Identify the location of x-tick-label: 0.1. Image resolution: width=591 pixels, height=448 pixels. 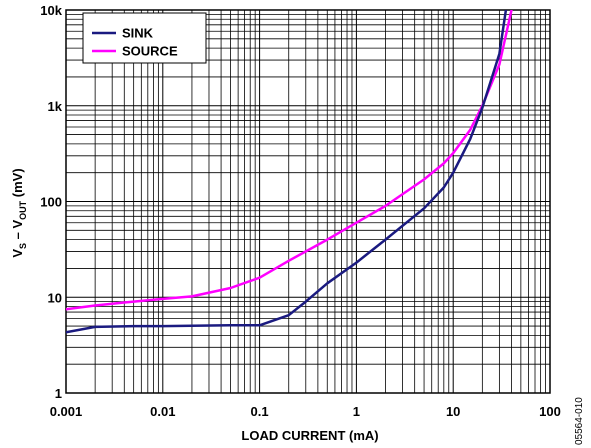
(260, 411).